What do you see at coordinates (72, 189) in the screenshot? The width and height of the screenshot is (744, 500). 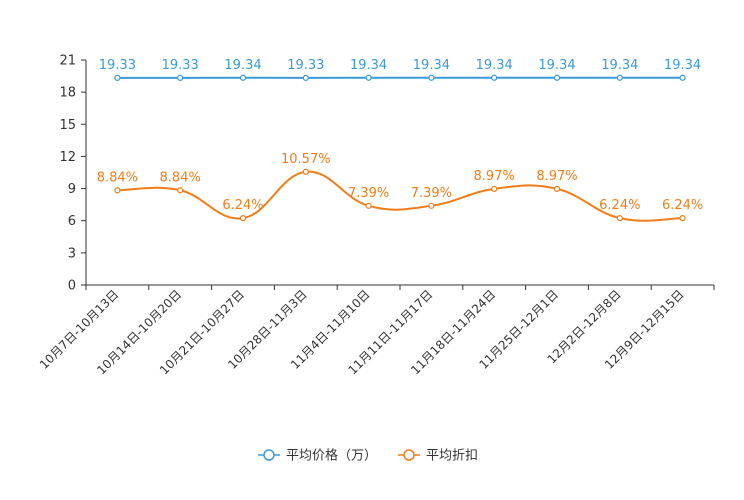 I see `y-tick-label: 9` at bounding box center [72, 189].